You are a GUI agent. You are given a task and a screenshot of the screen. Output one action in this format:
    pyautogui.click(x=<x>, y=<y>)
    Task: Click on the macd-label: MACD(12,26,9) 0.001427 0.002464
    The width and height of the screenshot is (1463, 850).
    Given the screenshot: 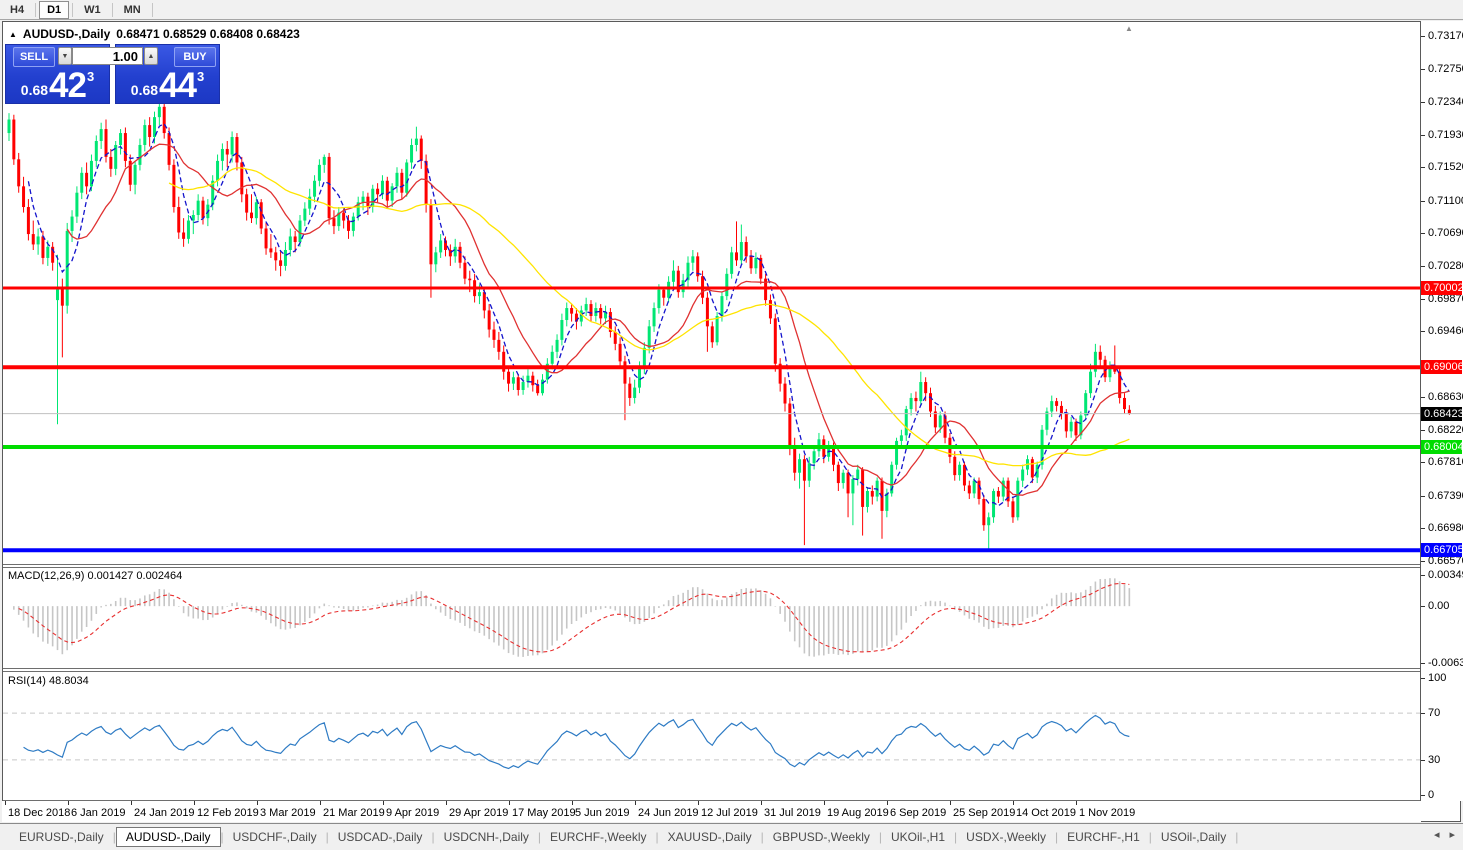 What is the action you would take?
    pyautogui.click(x=95, y=576)
    